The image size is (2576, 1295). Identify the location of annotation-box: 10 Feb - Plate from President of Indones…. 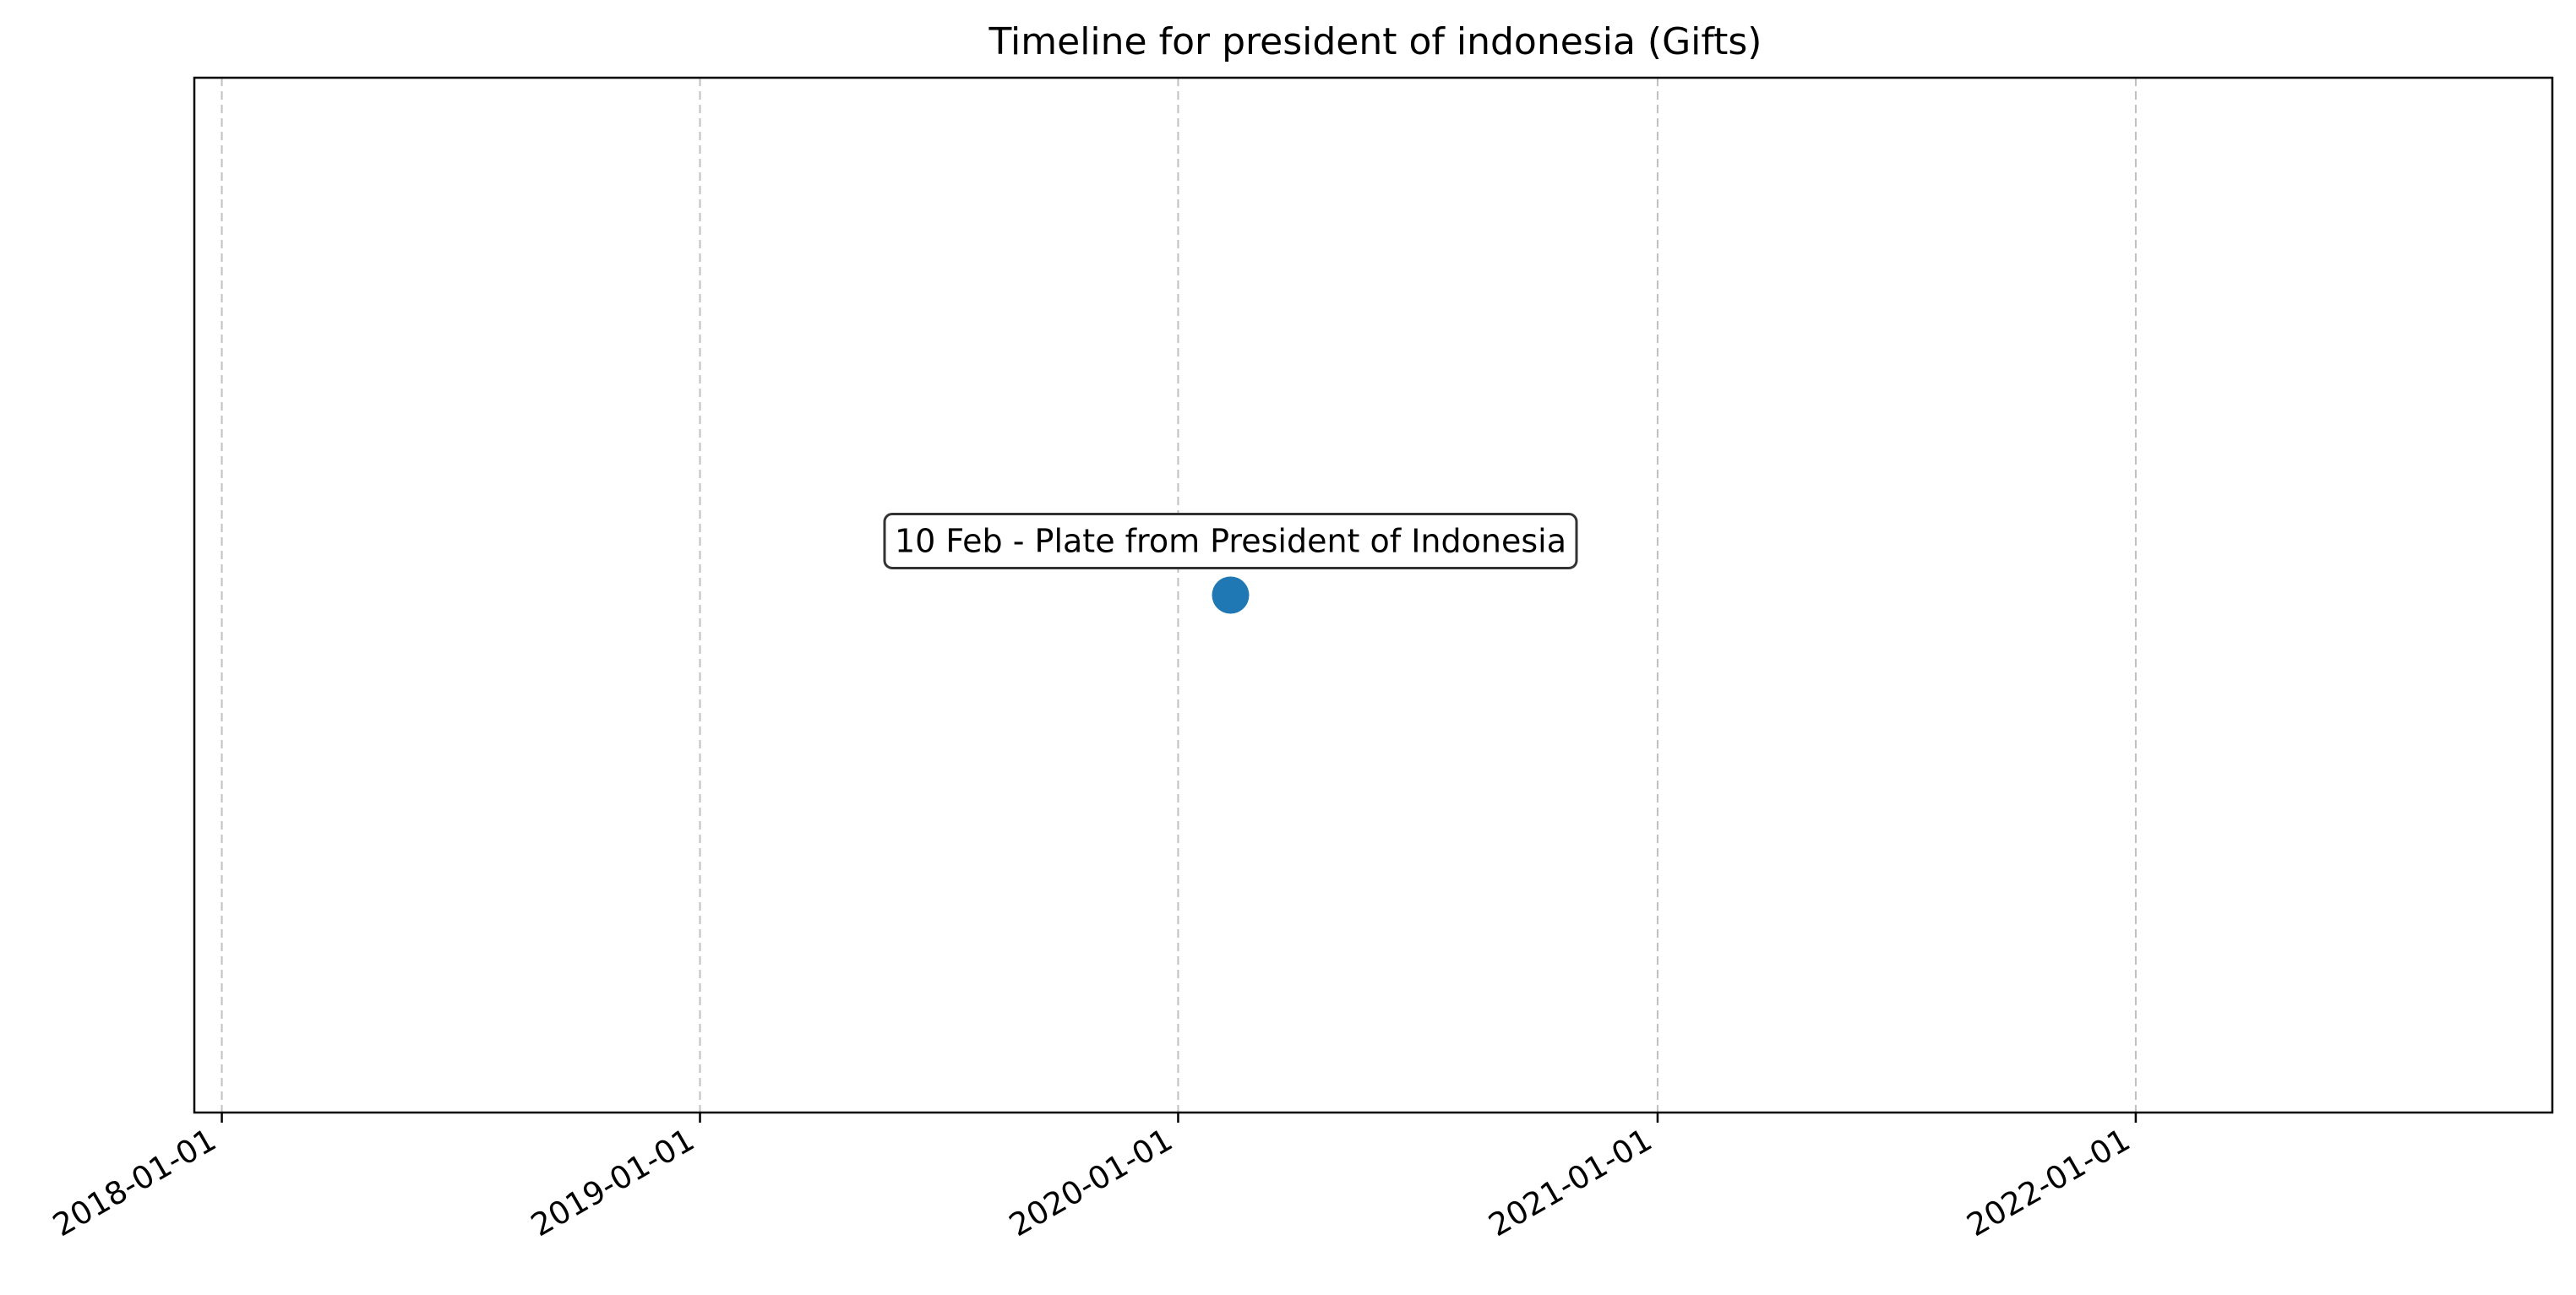
(1230, 541).